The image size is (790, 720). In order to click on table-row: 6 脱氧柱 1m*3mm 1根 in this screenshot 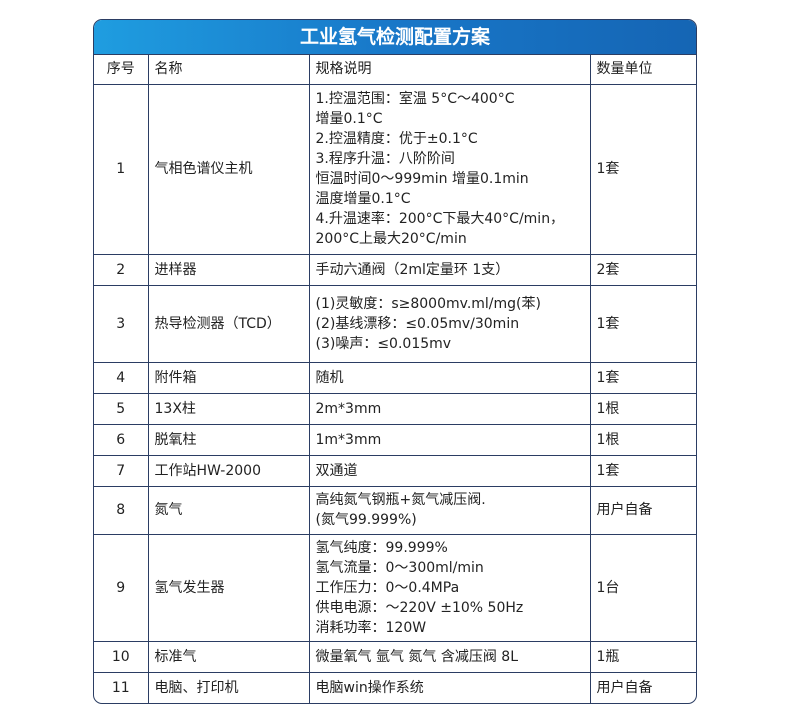, I will do `click(395, 439)`.